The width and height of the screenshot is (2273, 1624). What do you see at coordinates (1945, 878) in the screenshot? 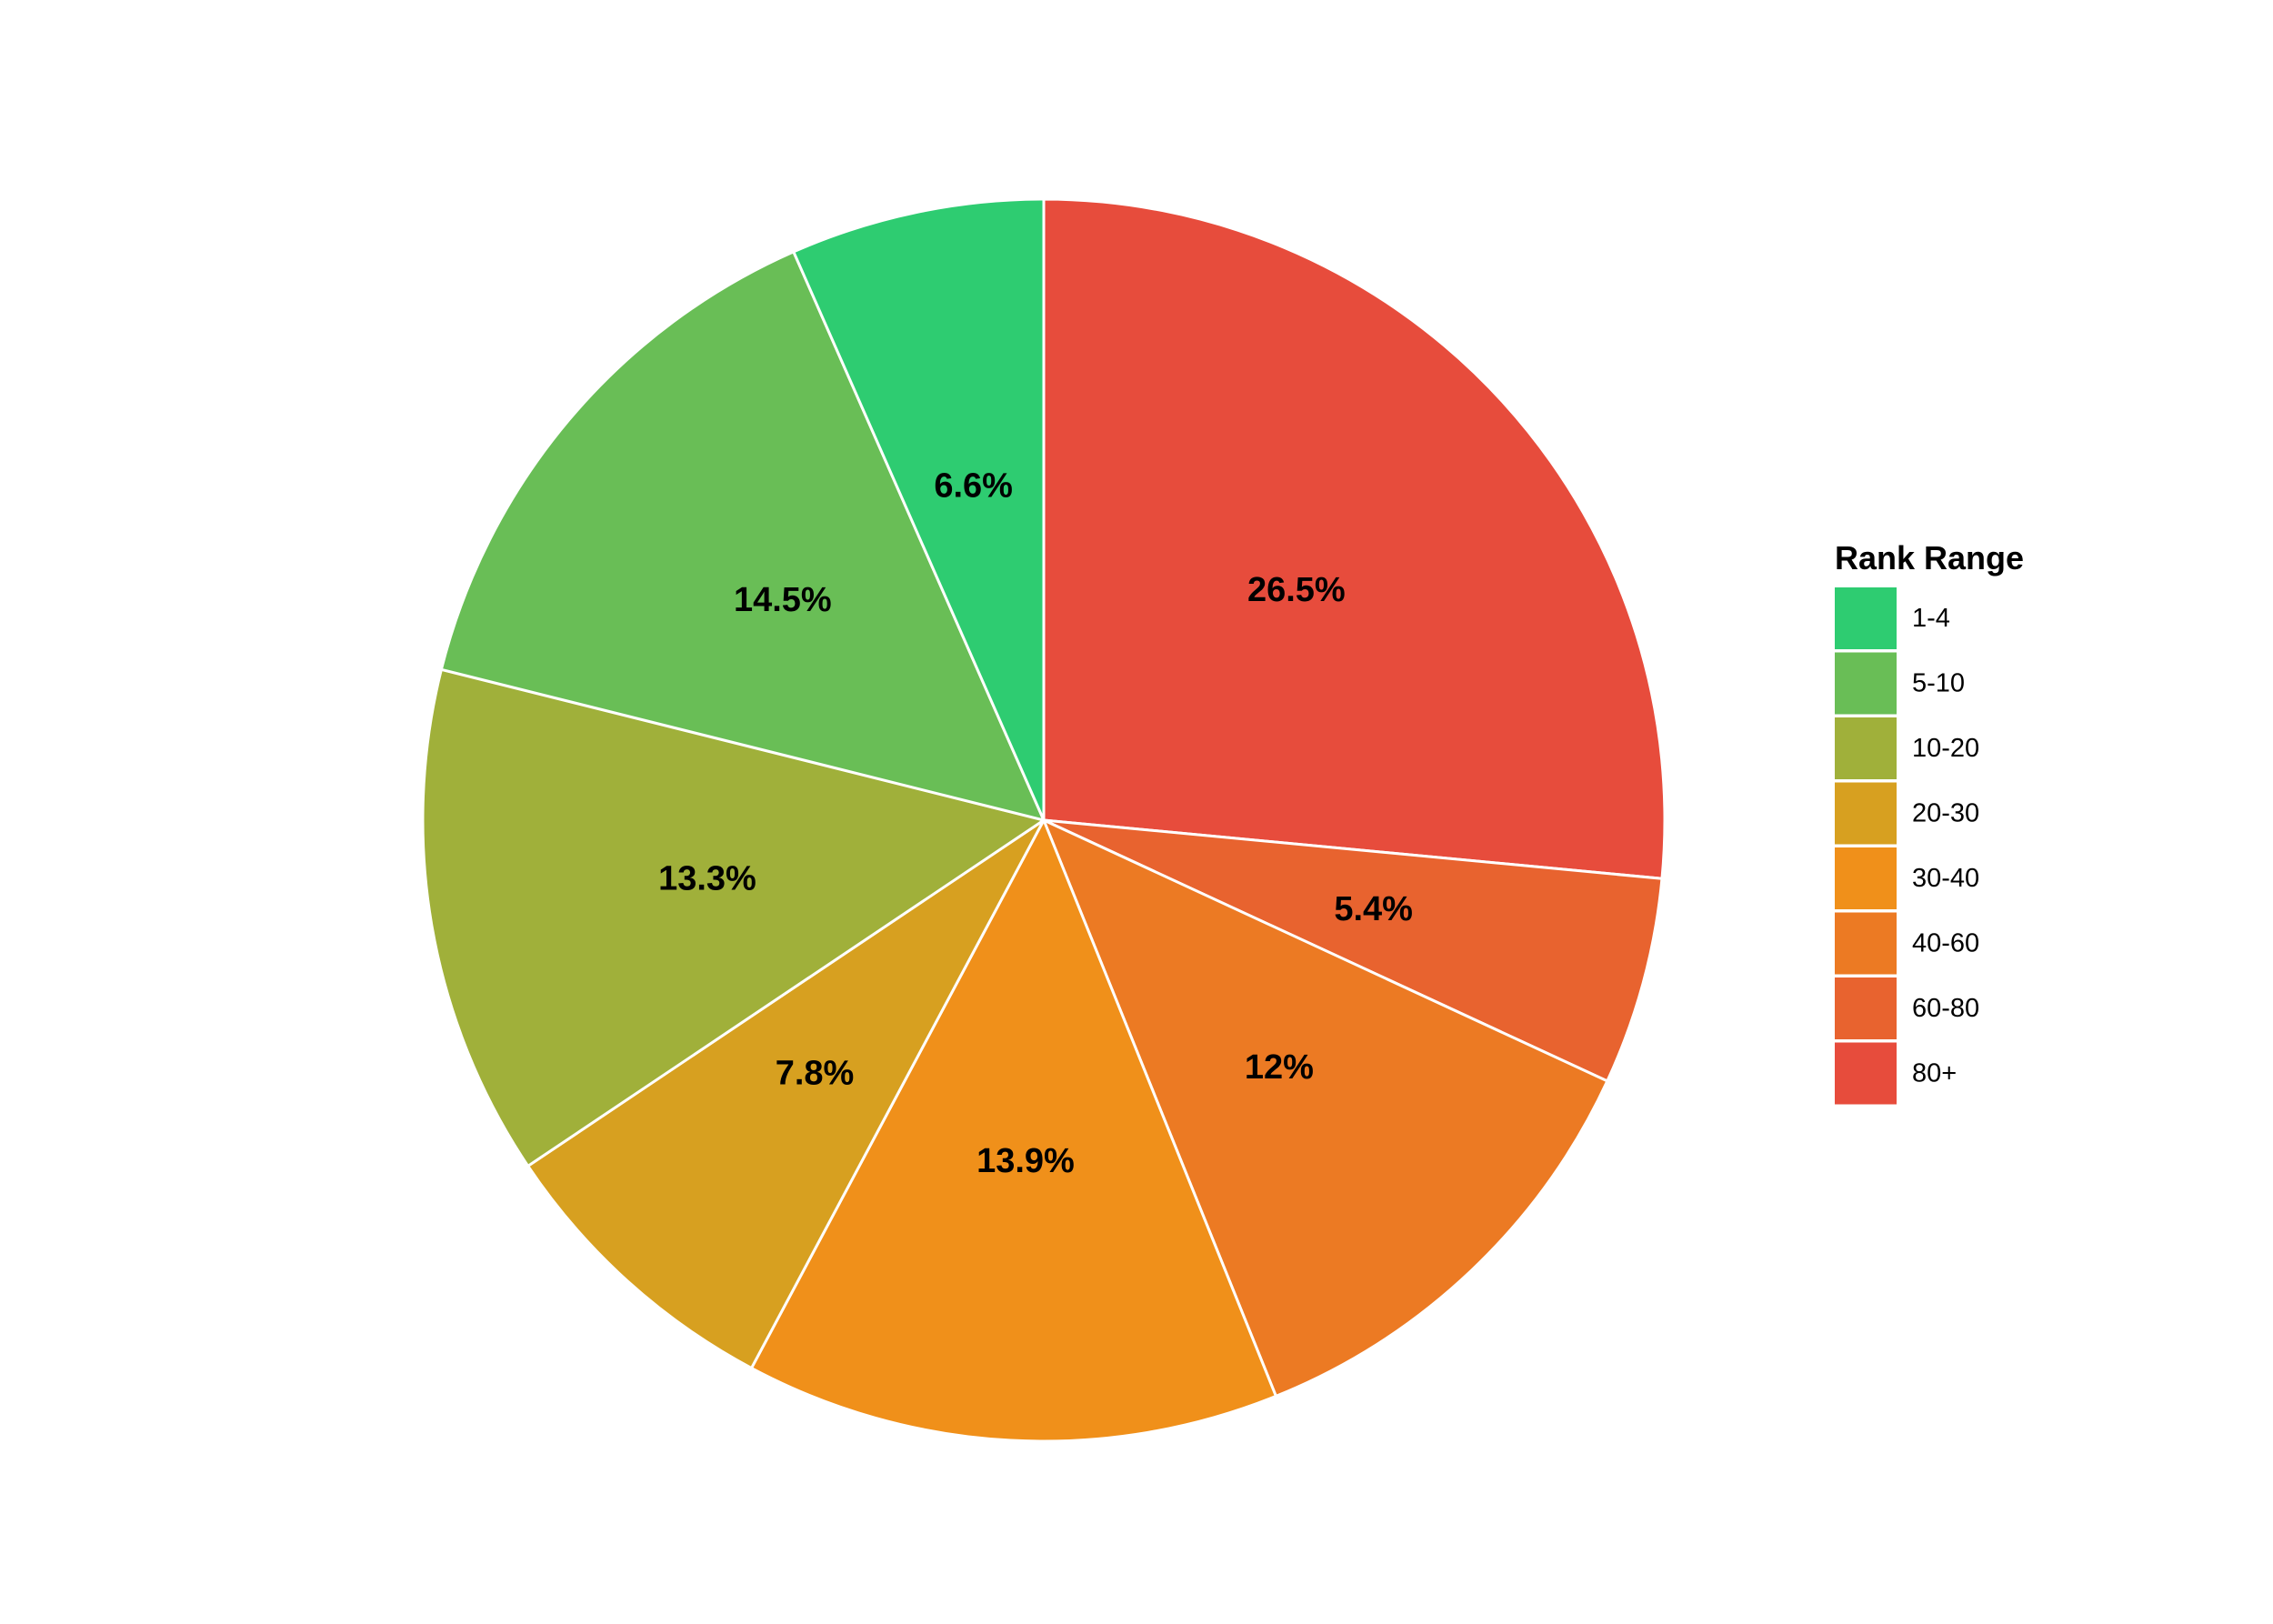
I see `legend-label-30-40: 30-40` at bounding box center [1945, 878].